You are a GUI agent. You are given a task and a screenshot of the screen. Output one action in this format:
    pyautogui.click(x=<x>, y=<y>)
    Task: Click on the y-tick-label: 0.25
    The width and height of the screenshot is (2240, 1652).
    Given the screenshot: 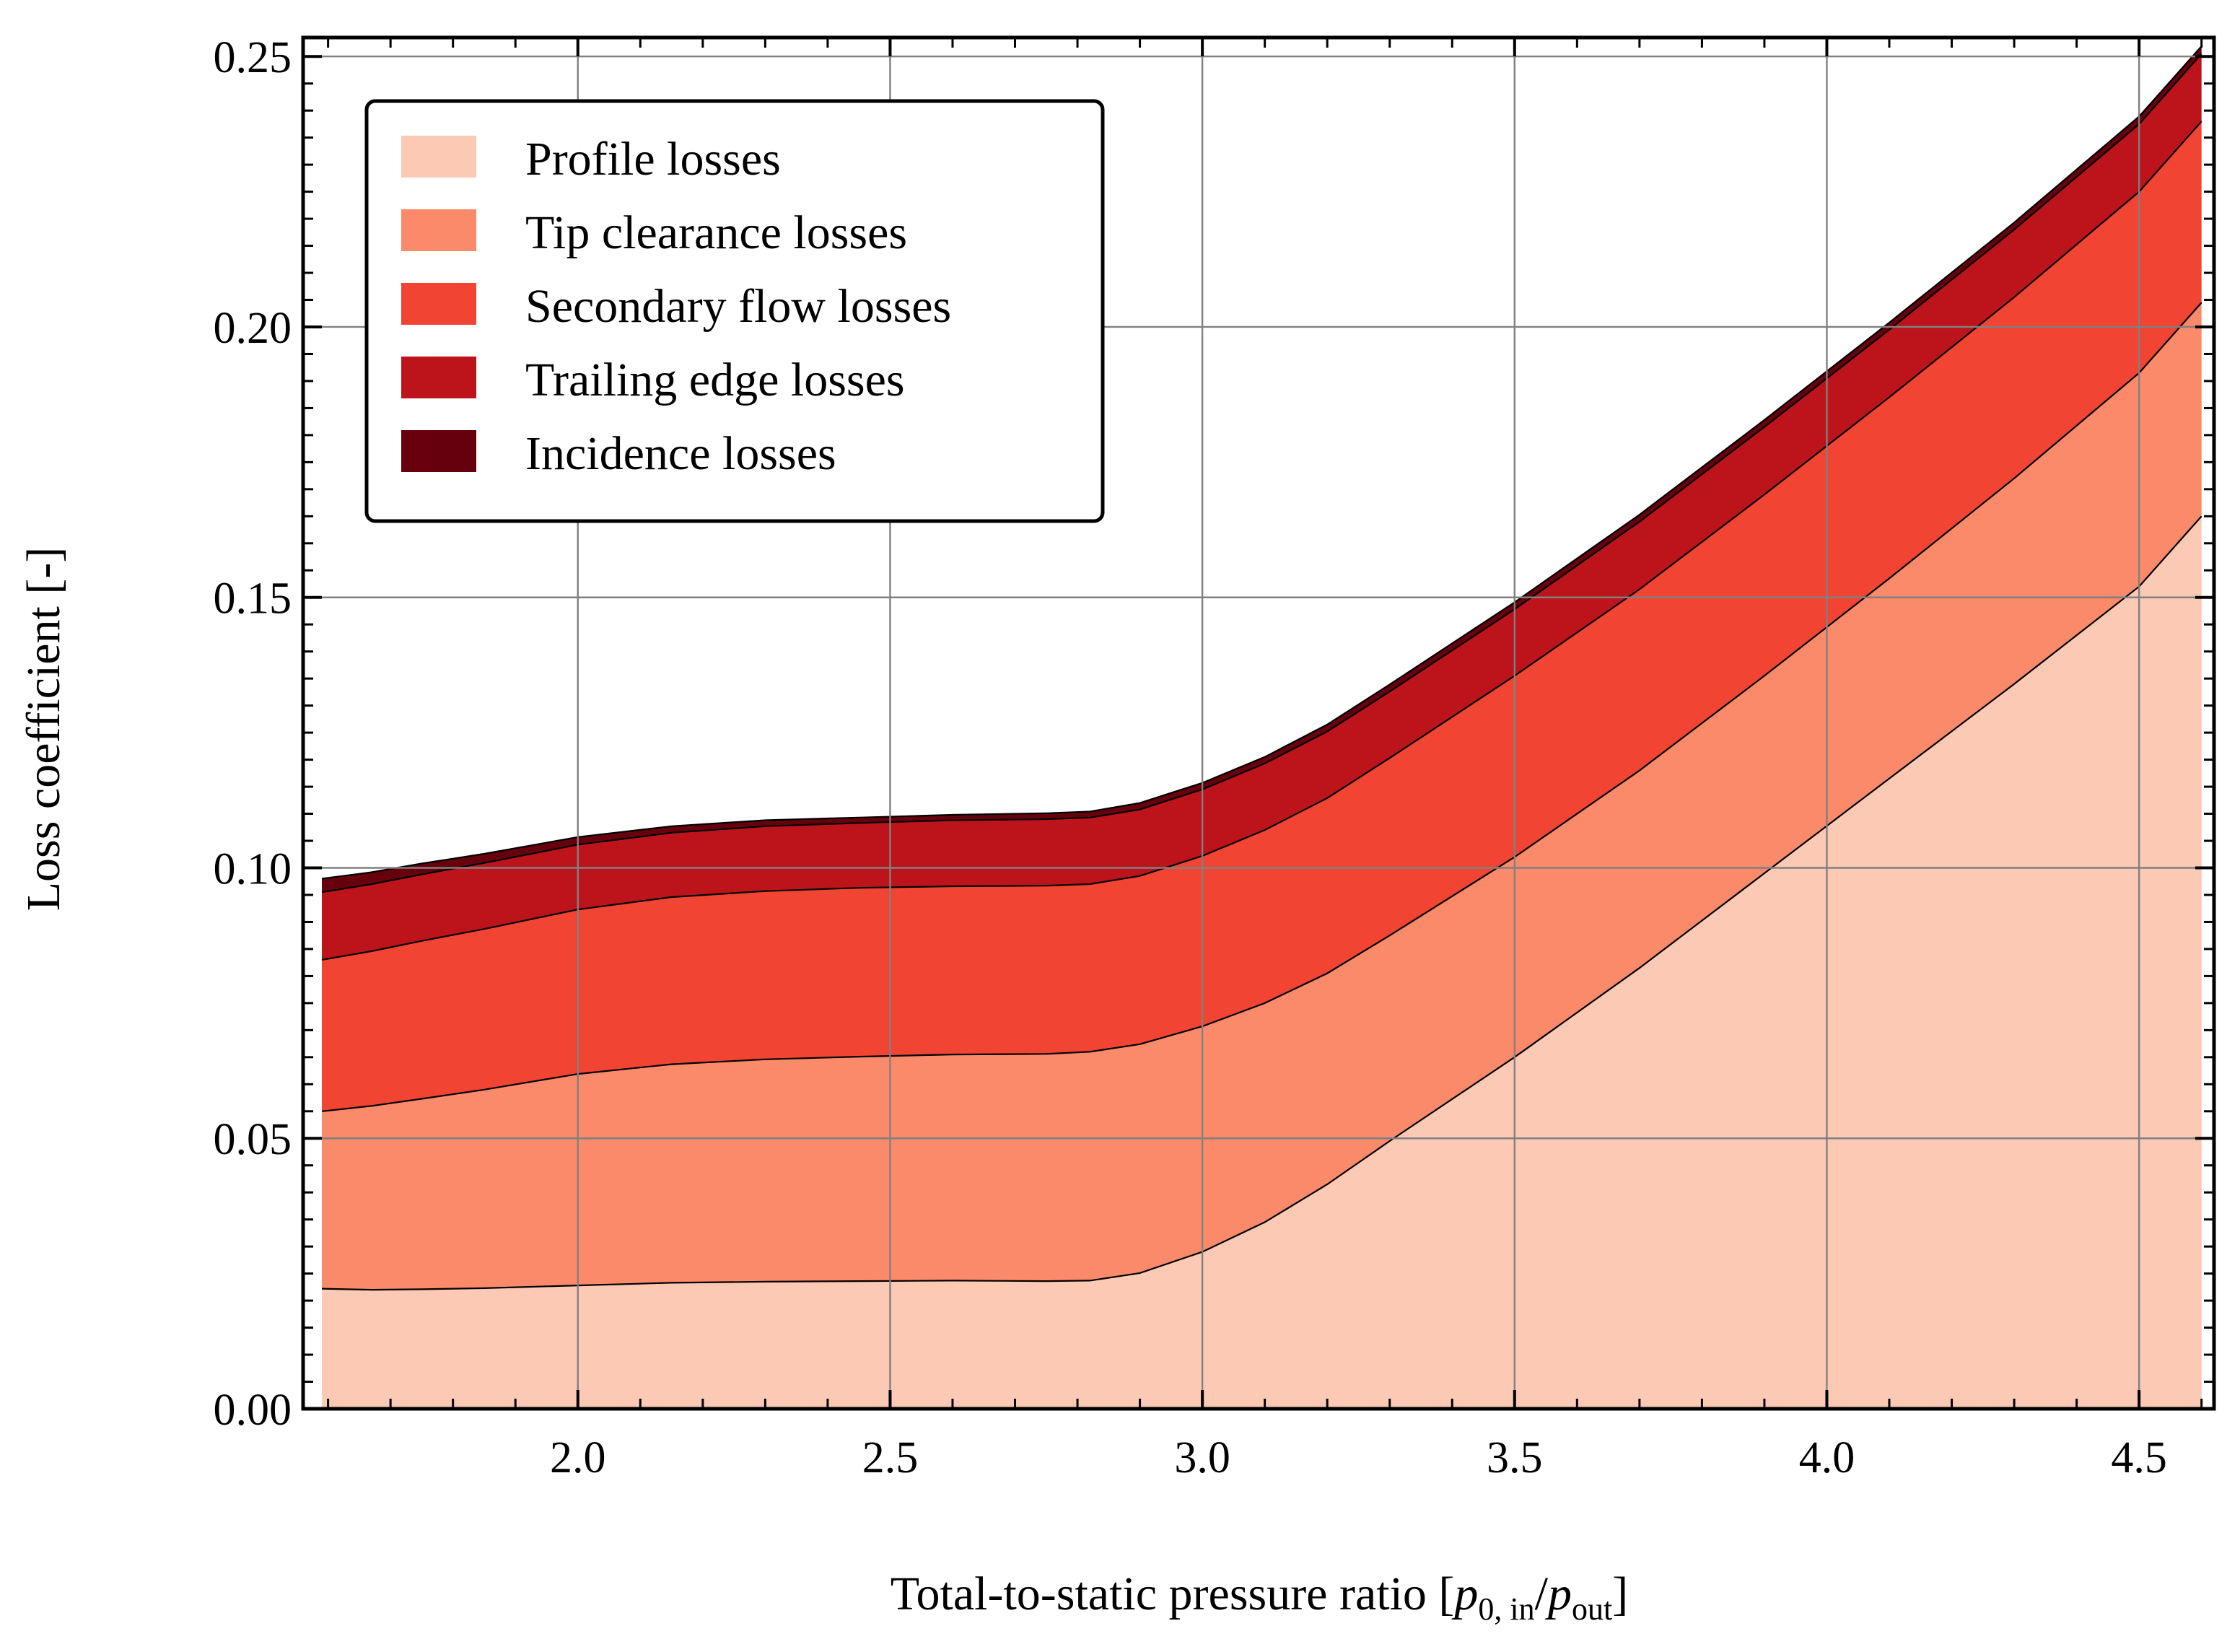 What is the action you would take?
    pyautogui.click(x=253, y=57)
    